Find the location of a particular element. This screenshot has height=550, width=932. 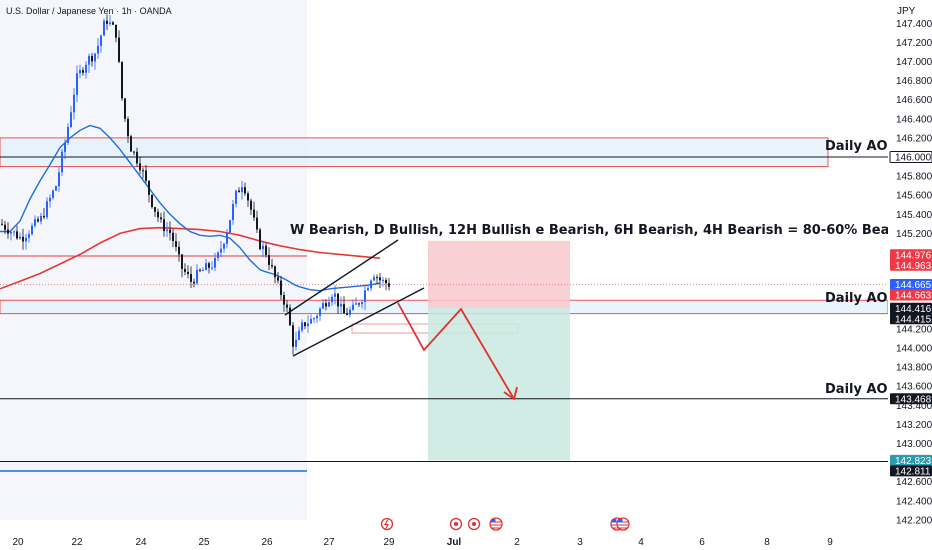

price-tick-label: 143.800 is located at coordinates (914, 368).